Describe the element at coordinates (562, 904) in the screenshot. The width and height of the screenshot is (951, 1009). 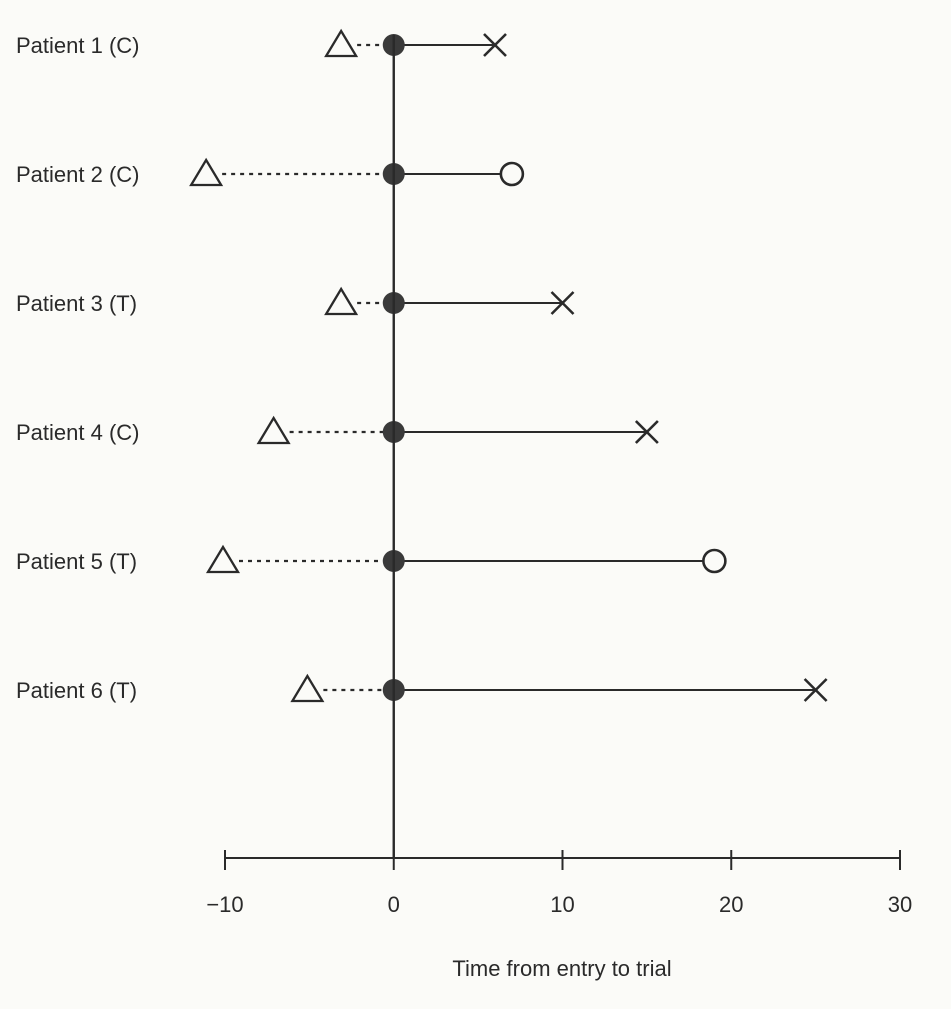
I see `x-tick-label: 10` at that location.